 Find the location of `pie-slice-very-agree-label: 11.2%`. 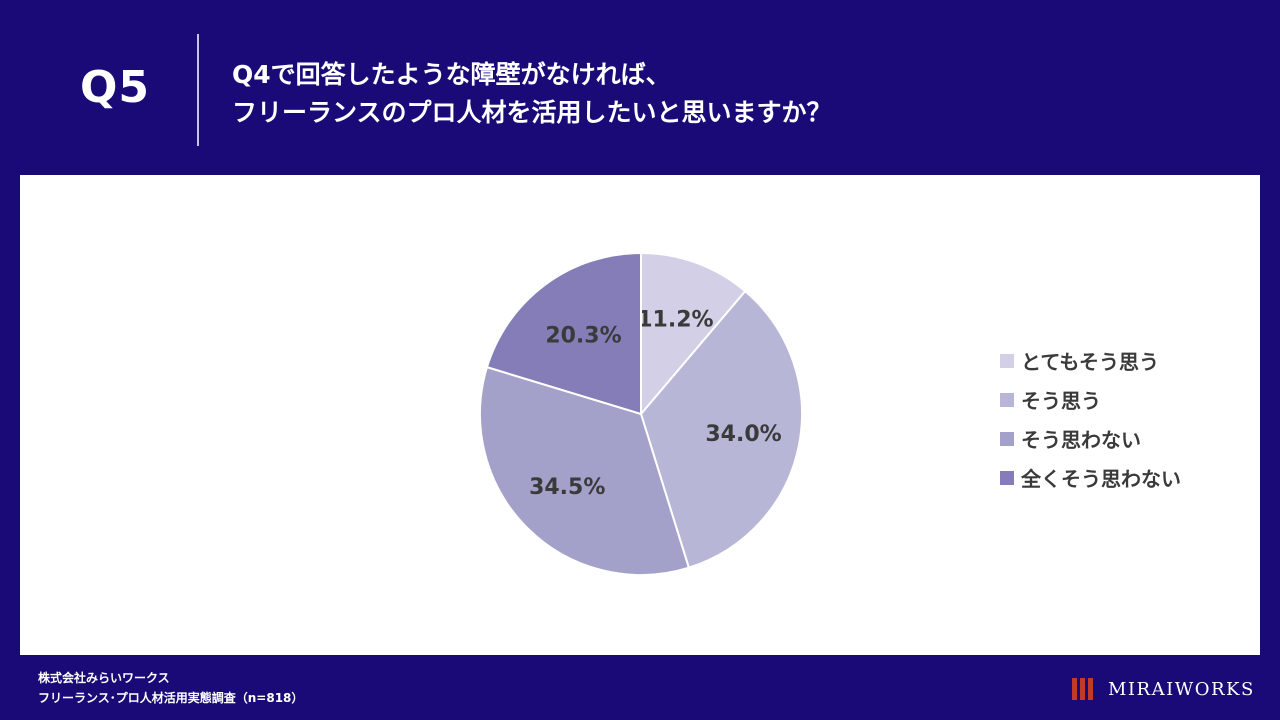

pie-slice-very-agree-label: 11.2% is located at coordinates (675, 319).